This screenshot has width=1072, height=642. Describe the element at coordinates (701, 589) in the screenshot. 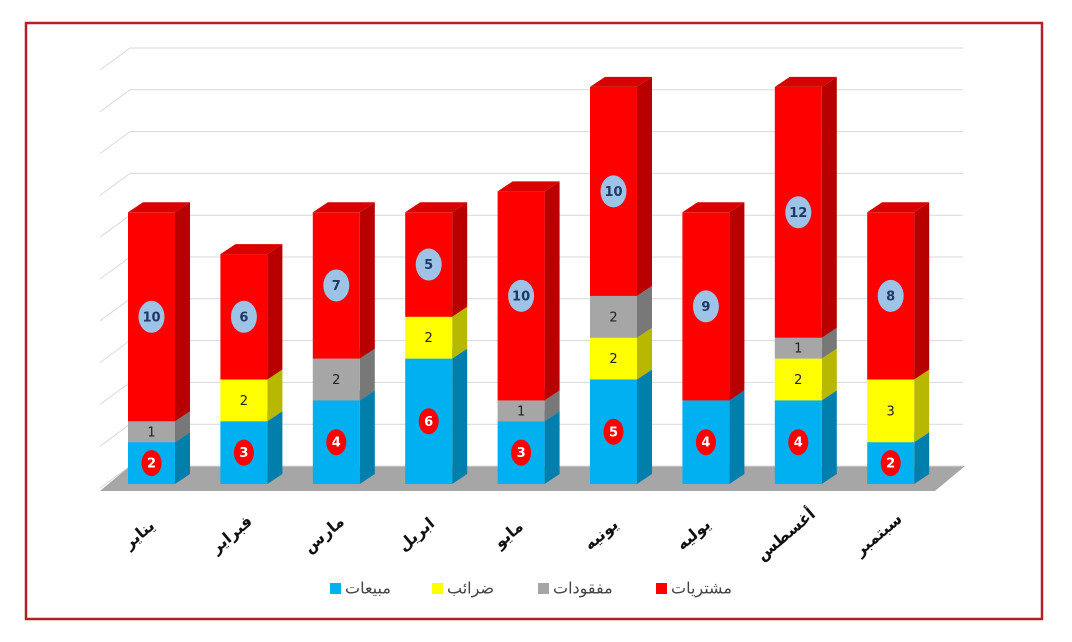

I see `legend-label: مشتريات` at that location.